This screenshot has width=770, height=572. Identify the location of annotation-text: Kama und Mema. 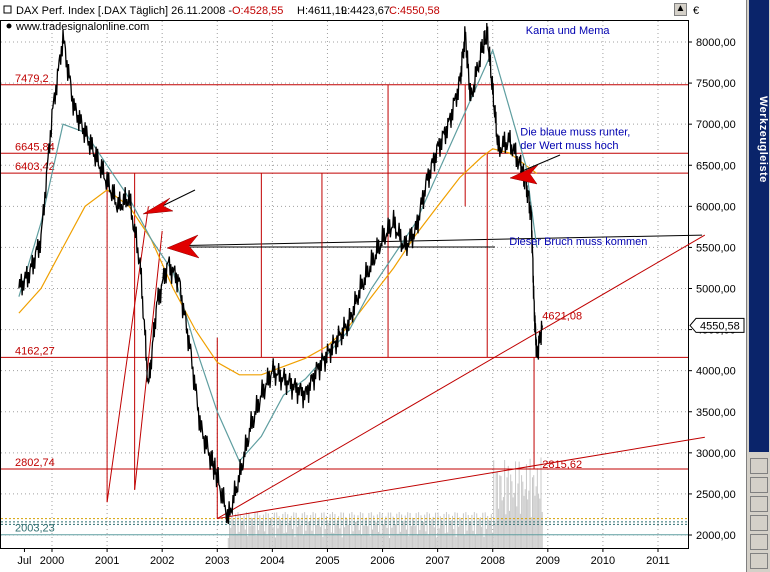
(568, 31).